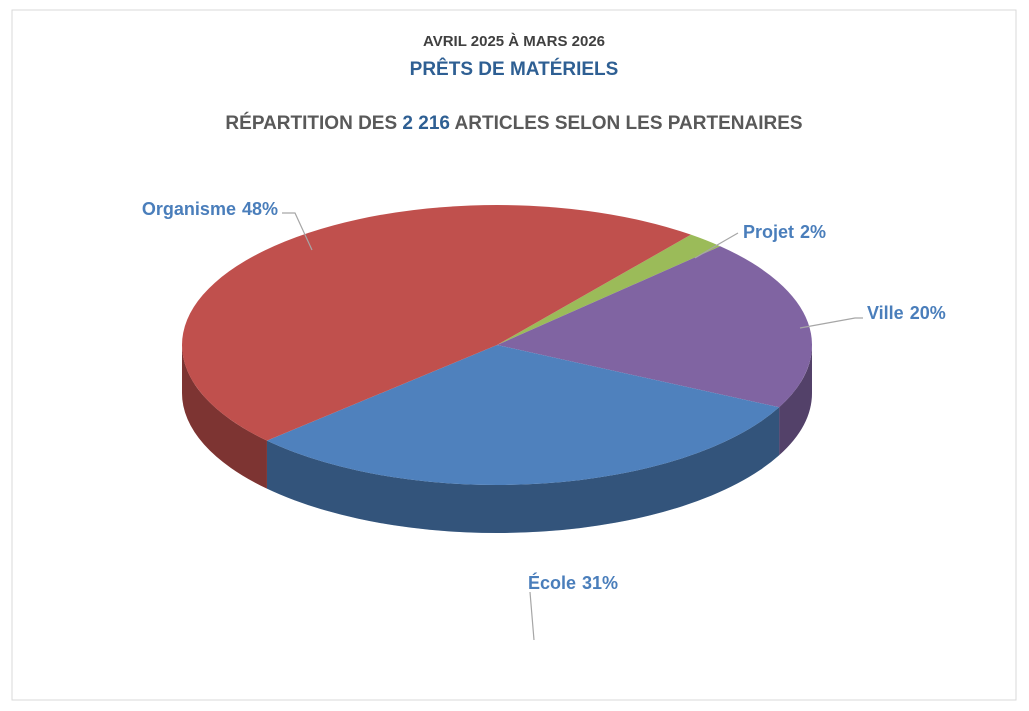 Image resolution: width=1029 pixels, height=711 pixels. Describe the element at coordinates (426, 123) in the screenshot. I see `subtitle-number: 2 216` at that location.